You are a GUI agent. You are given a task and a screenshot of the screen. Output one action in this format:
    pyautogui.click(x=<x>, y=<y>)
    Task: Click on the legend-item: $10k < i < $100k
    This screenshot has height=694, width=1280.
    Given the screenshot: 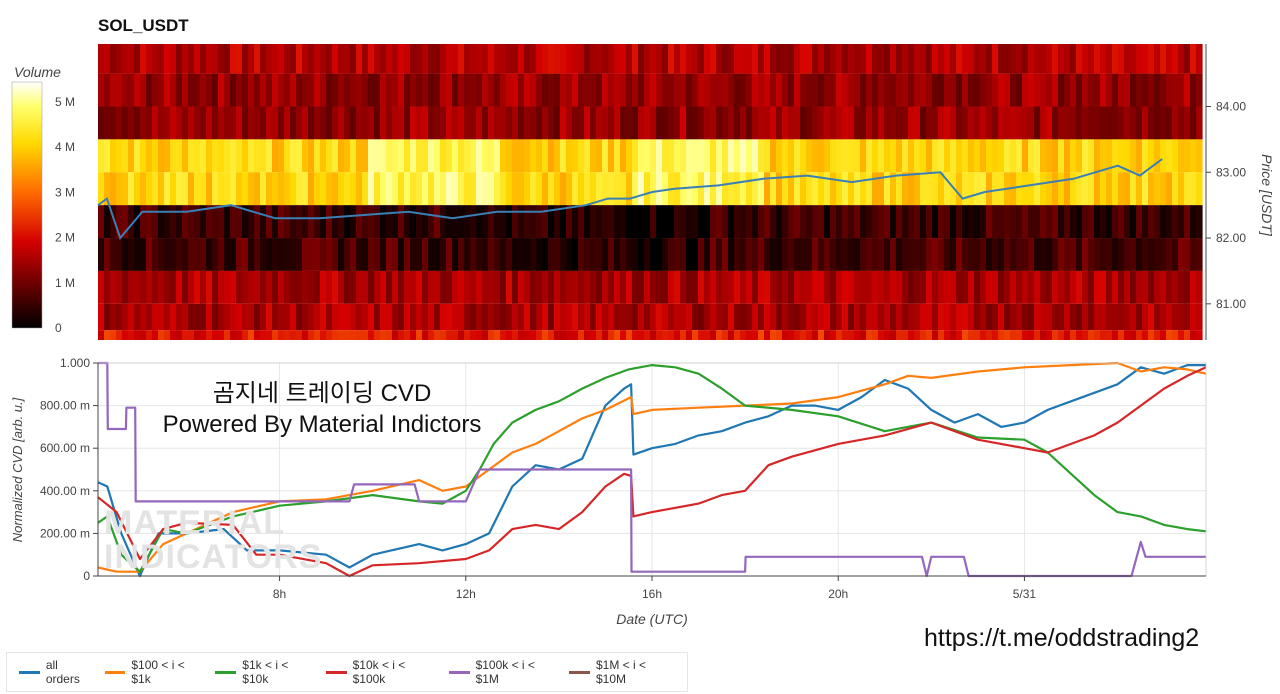 What is the action you would take?
    pyautogui.click(x=381, y=672)
    